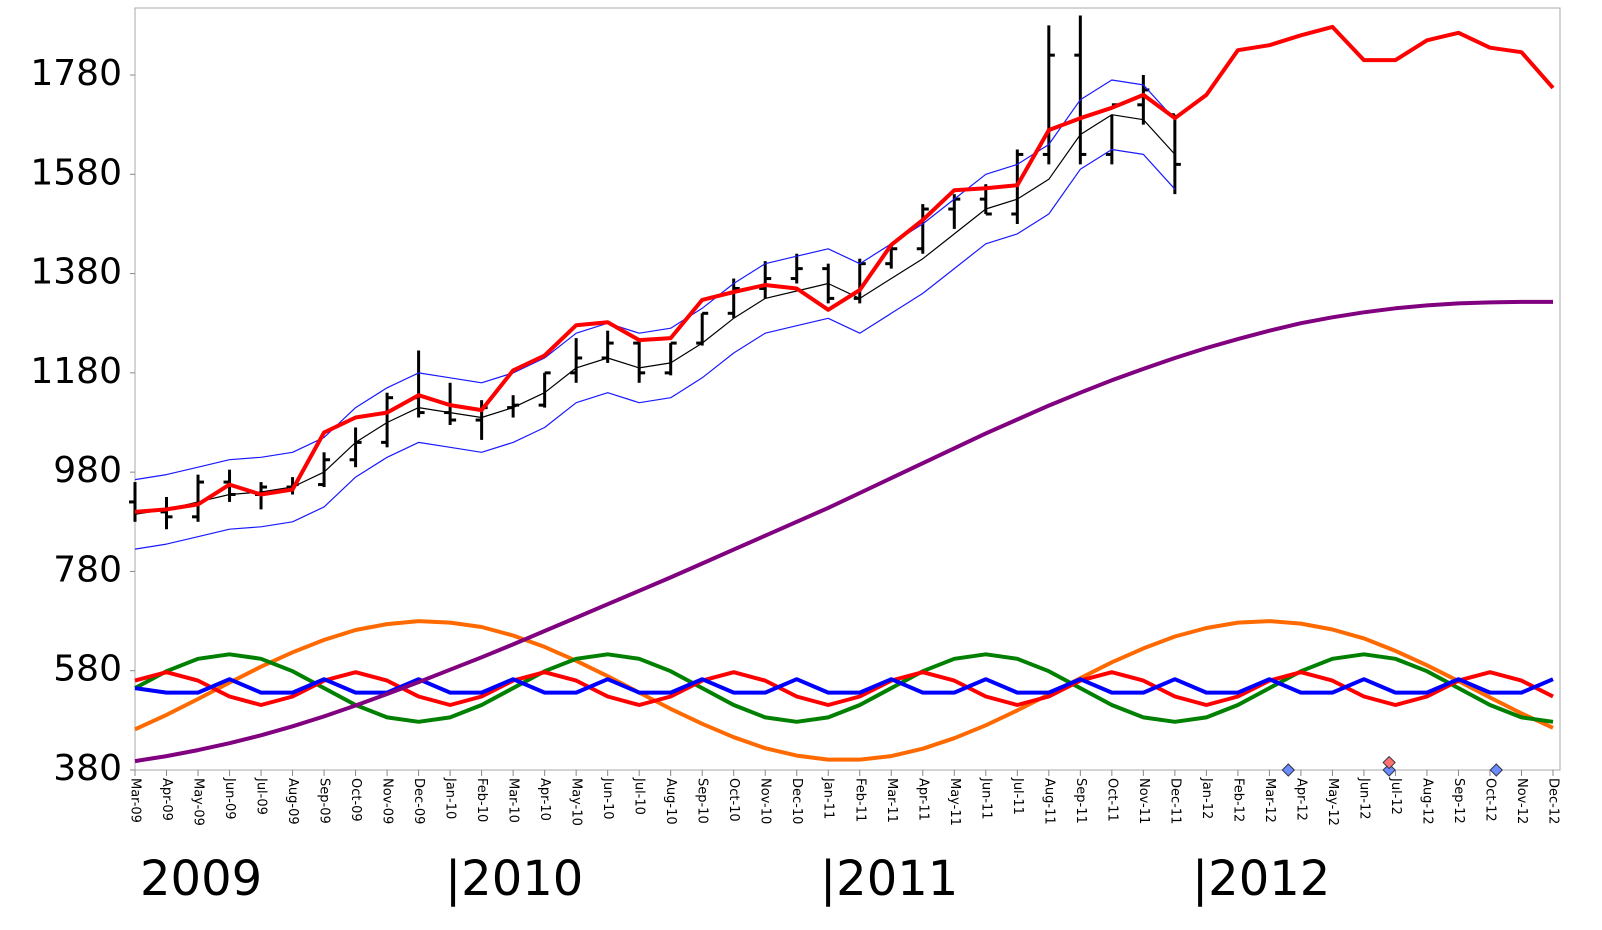 The width and height of the screenshot is (1602, 930). What do you see at coordinates (76, 172) in the screenshot?
I see `y-tick-label: 1580` at bounding box center [76, 172].